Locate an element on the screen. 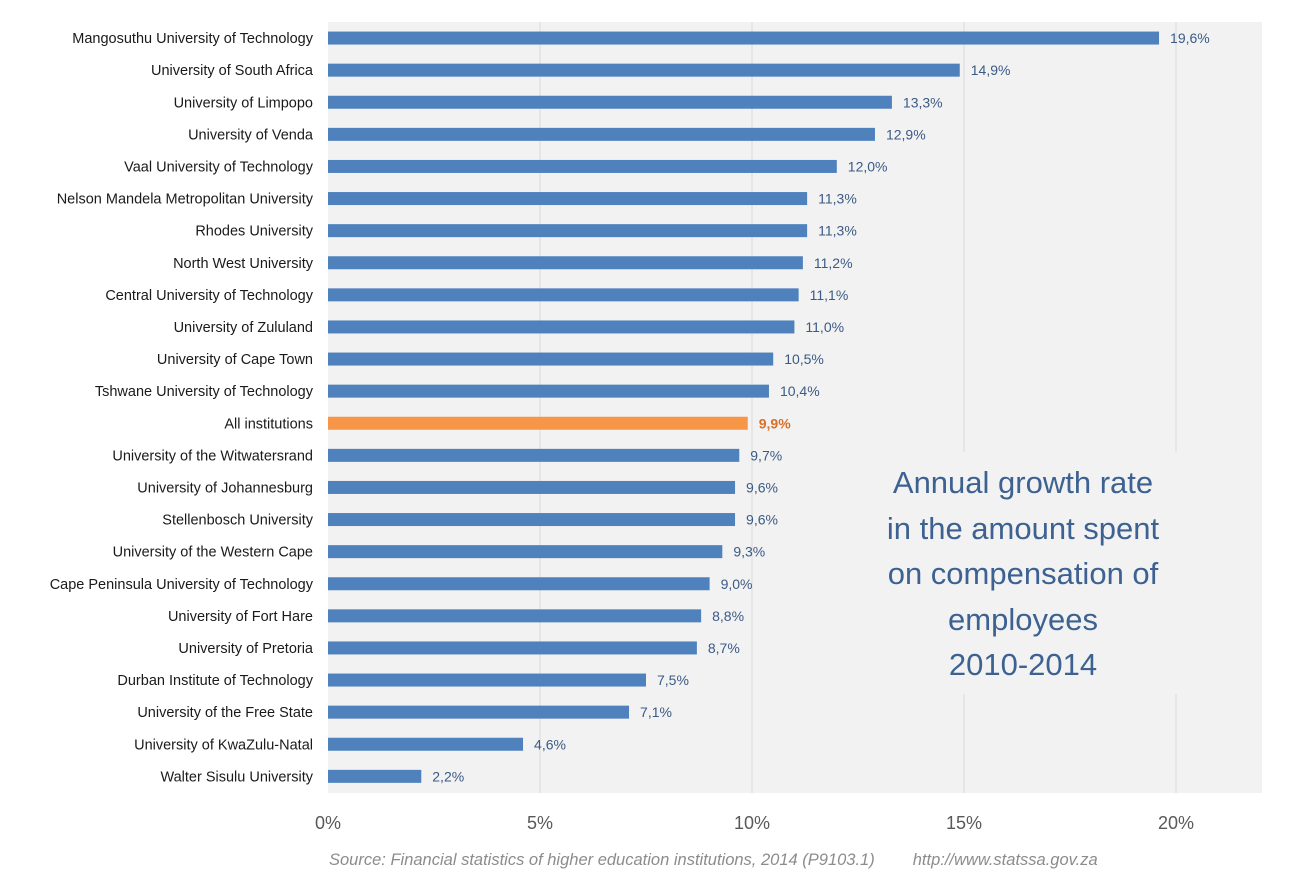  value-label: 13,3% is located at coordinates (923, 102).